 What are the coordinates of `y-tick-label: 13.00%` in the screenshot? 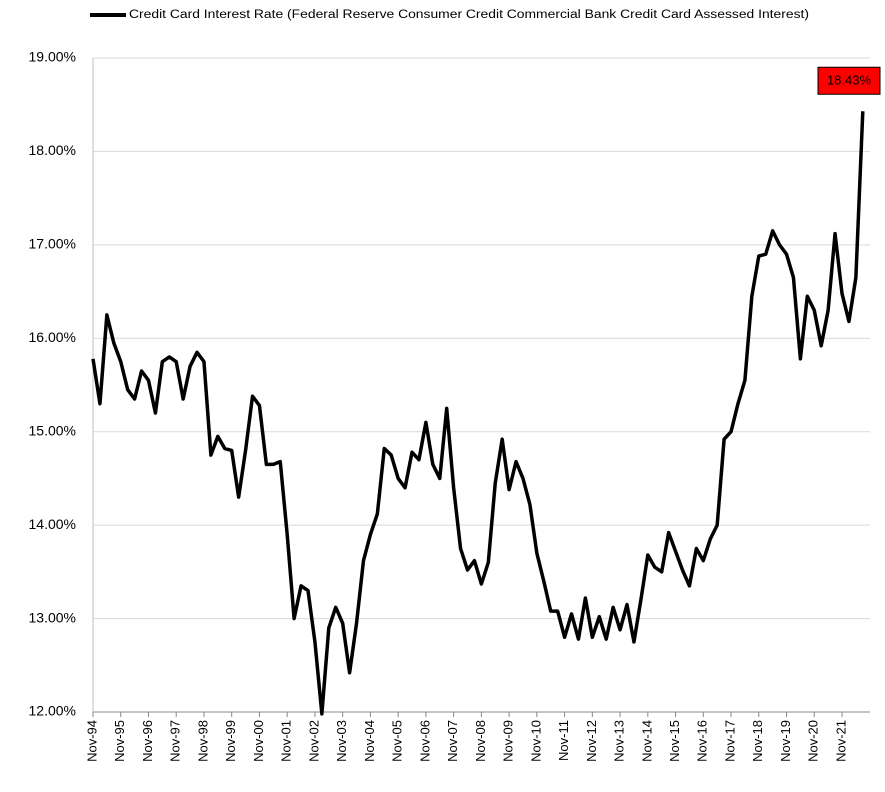 It's located at (52, 617).